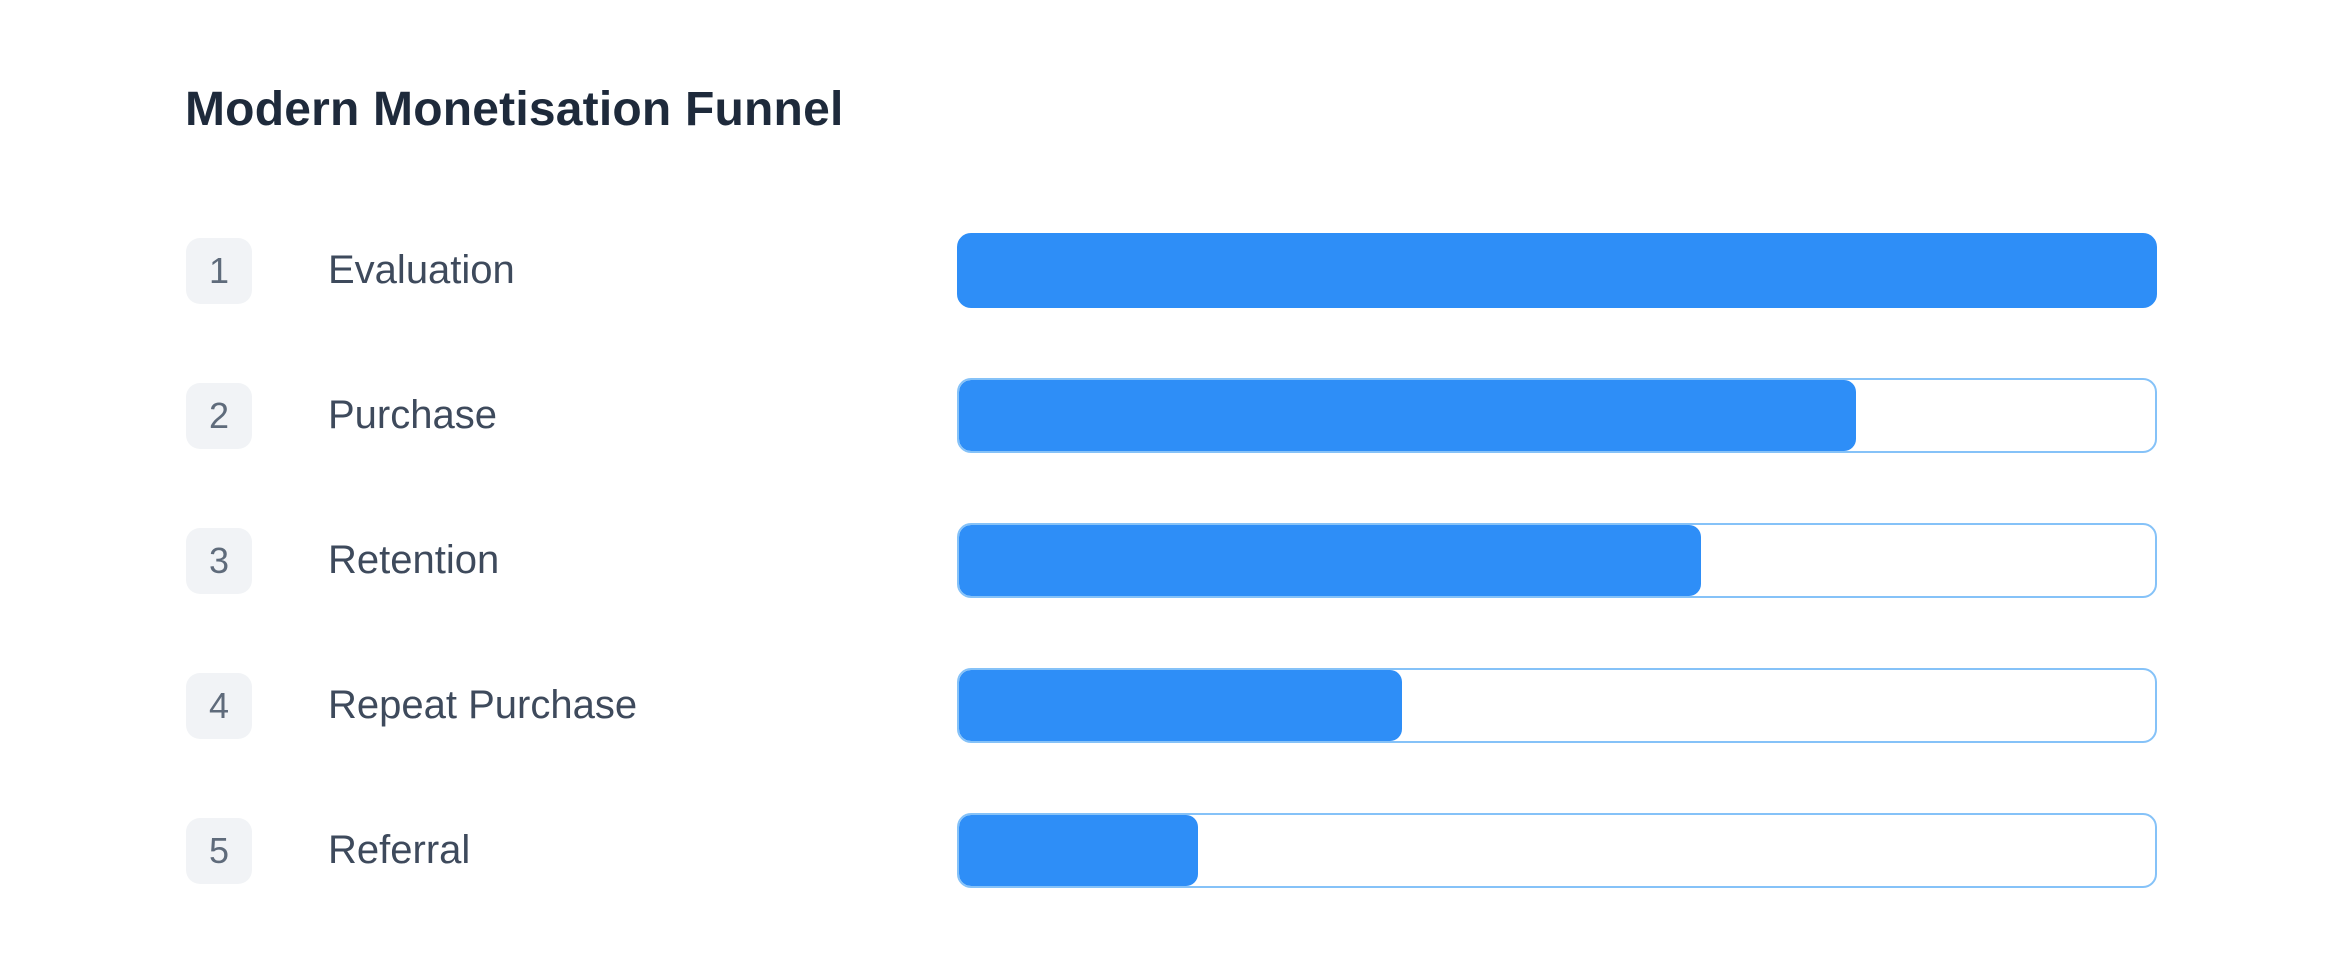 The width and height of the screenshot is (2340, 954). Describe the element at coordinates (414, 560) in the screenshot. I see `stage-label: Retention` at that location.